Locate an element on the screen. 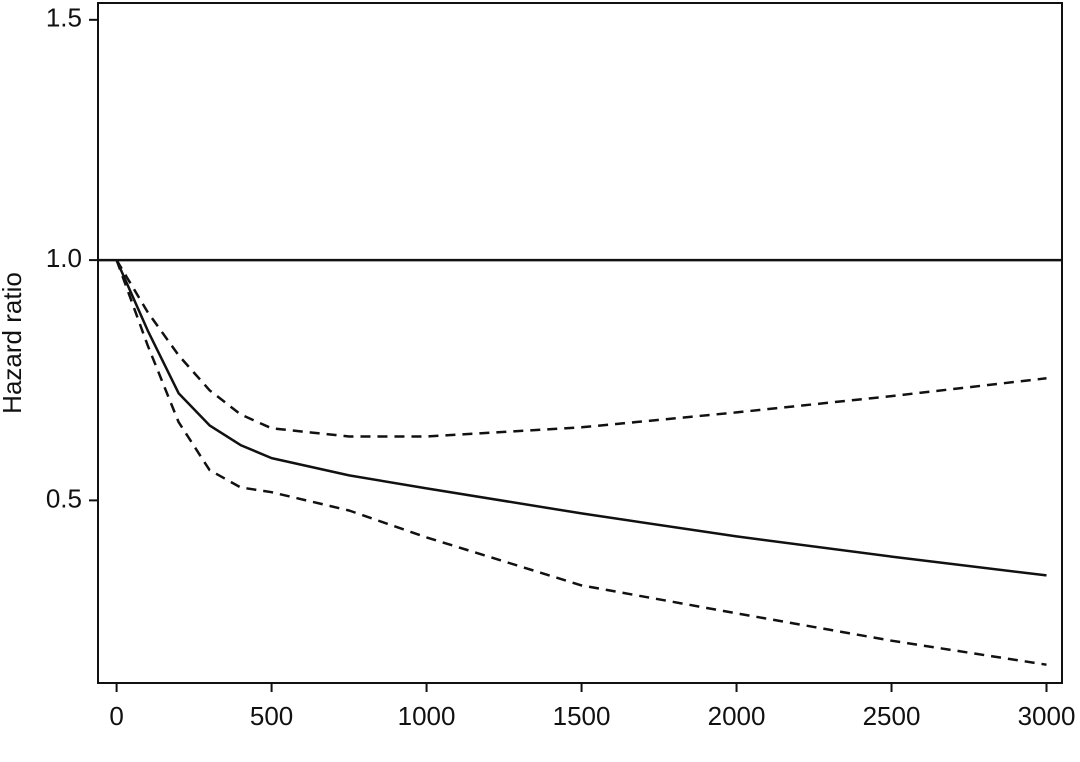 This screenshot has height=762, width=1080. x-tick-label: 3000 is located at coordinates (1047, 716).